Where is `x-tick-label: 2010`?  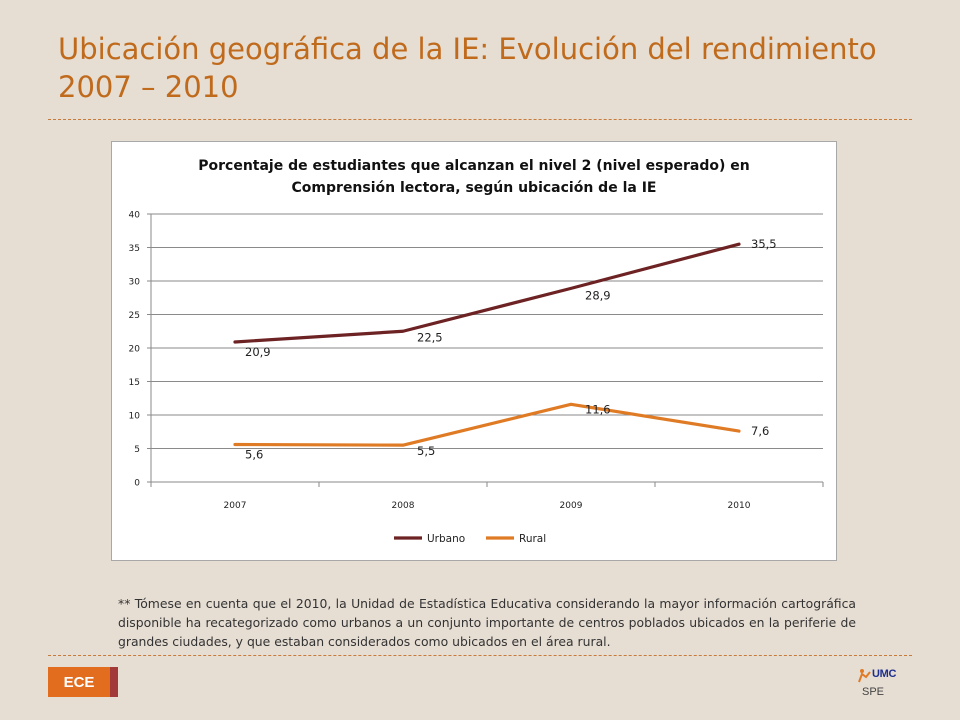
x-tick-label: 2010 is located at coordinates (739, 506).